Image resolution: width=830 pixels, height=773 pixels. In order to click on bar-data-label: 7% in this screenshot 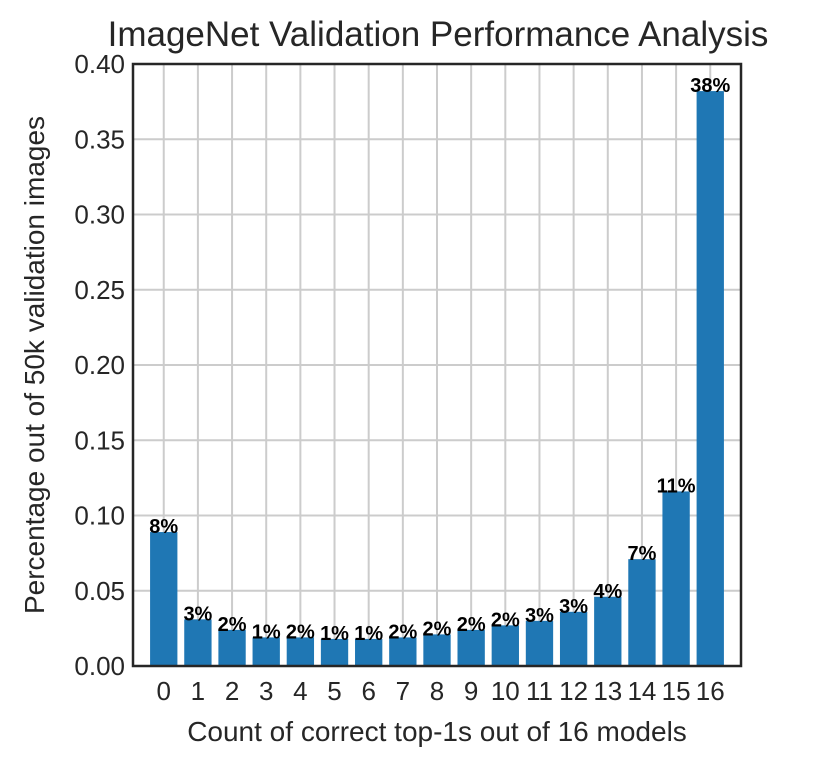, I will do `click(641, 554)`.